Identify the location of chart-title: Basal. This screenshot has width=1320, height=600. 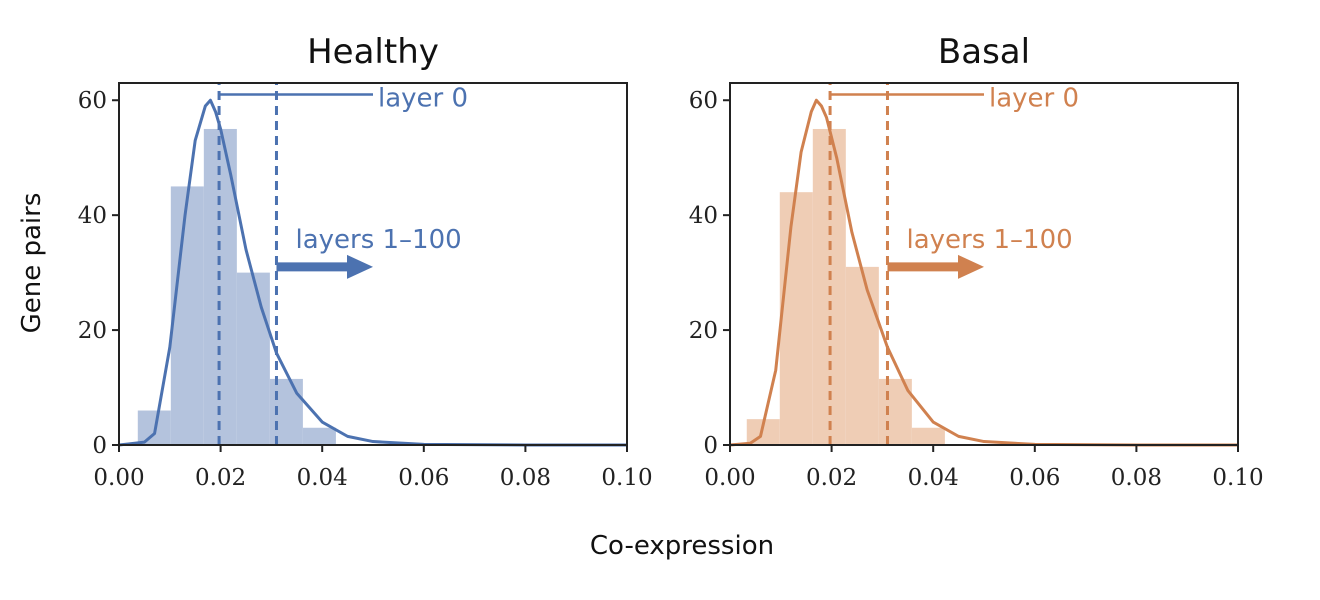
(984, 52).